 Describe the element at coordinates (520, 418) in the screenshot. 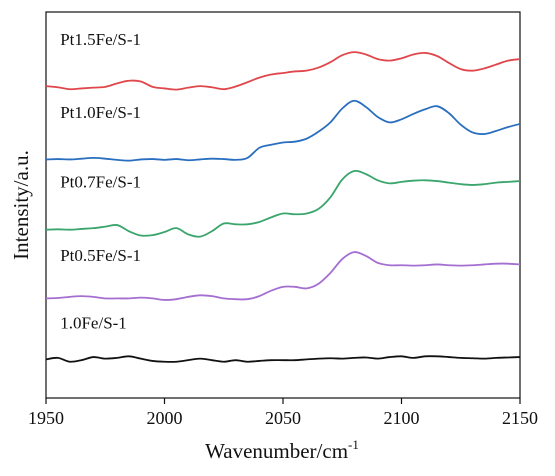

I see `x-tick-label-5: 2150` at that location.